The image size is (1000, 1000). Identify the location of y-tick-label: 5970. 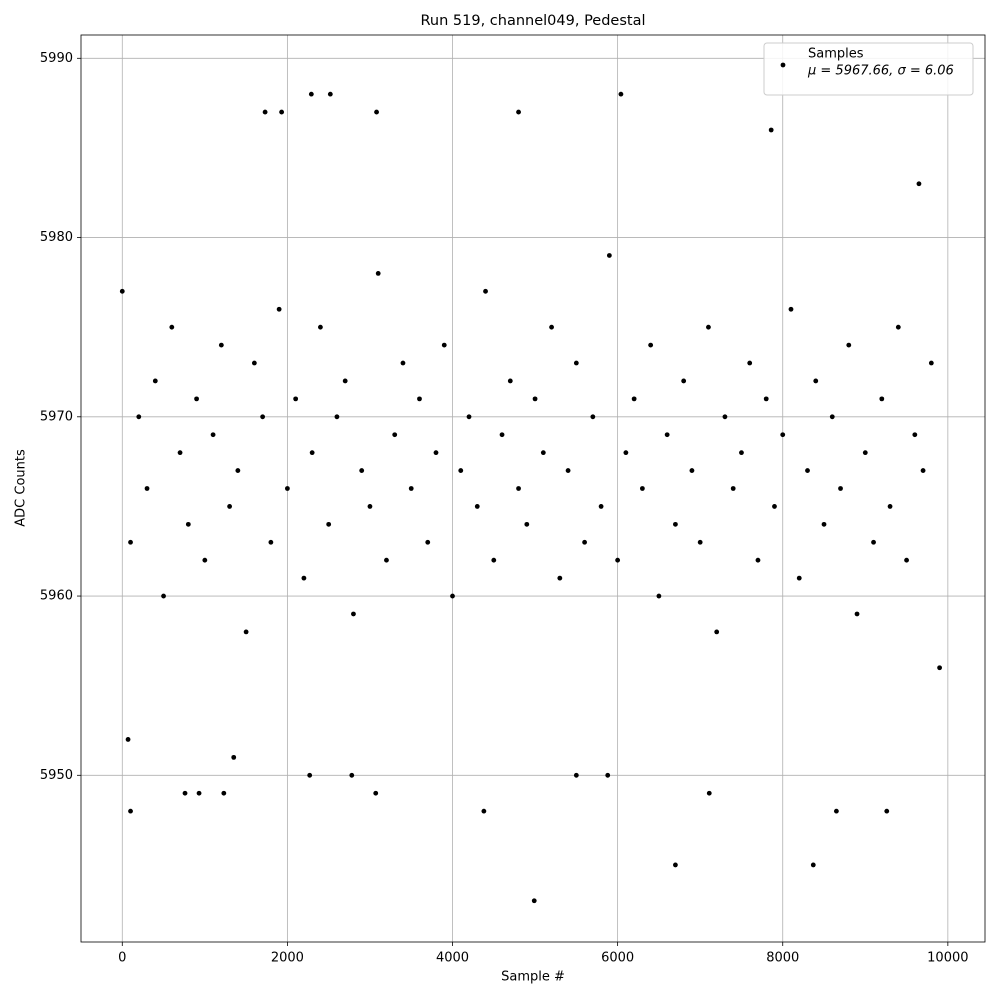
(56, 416).